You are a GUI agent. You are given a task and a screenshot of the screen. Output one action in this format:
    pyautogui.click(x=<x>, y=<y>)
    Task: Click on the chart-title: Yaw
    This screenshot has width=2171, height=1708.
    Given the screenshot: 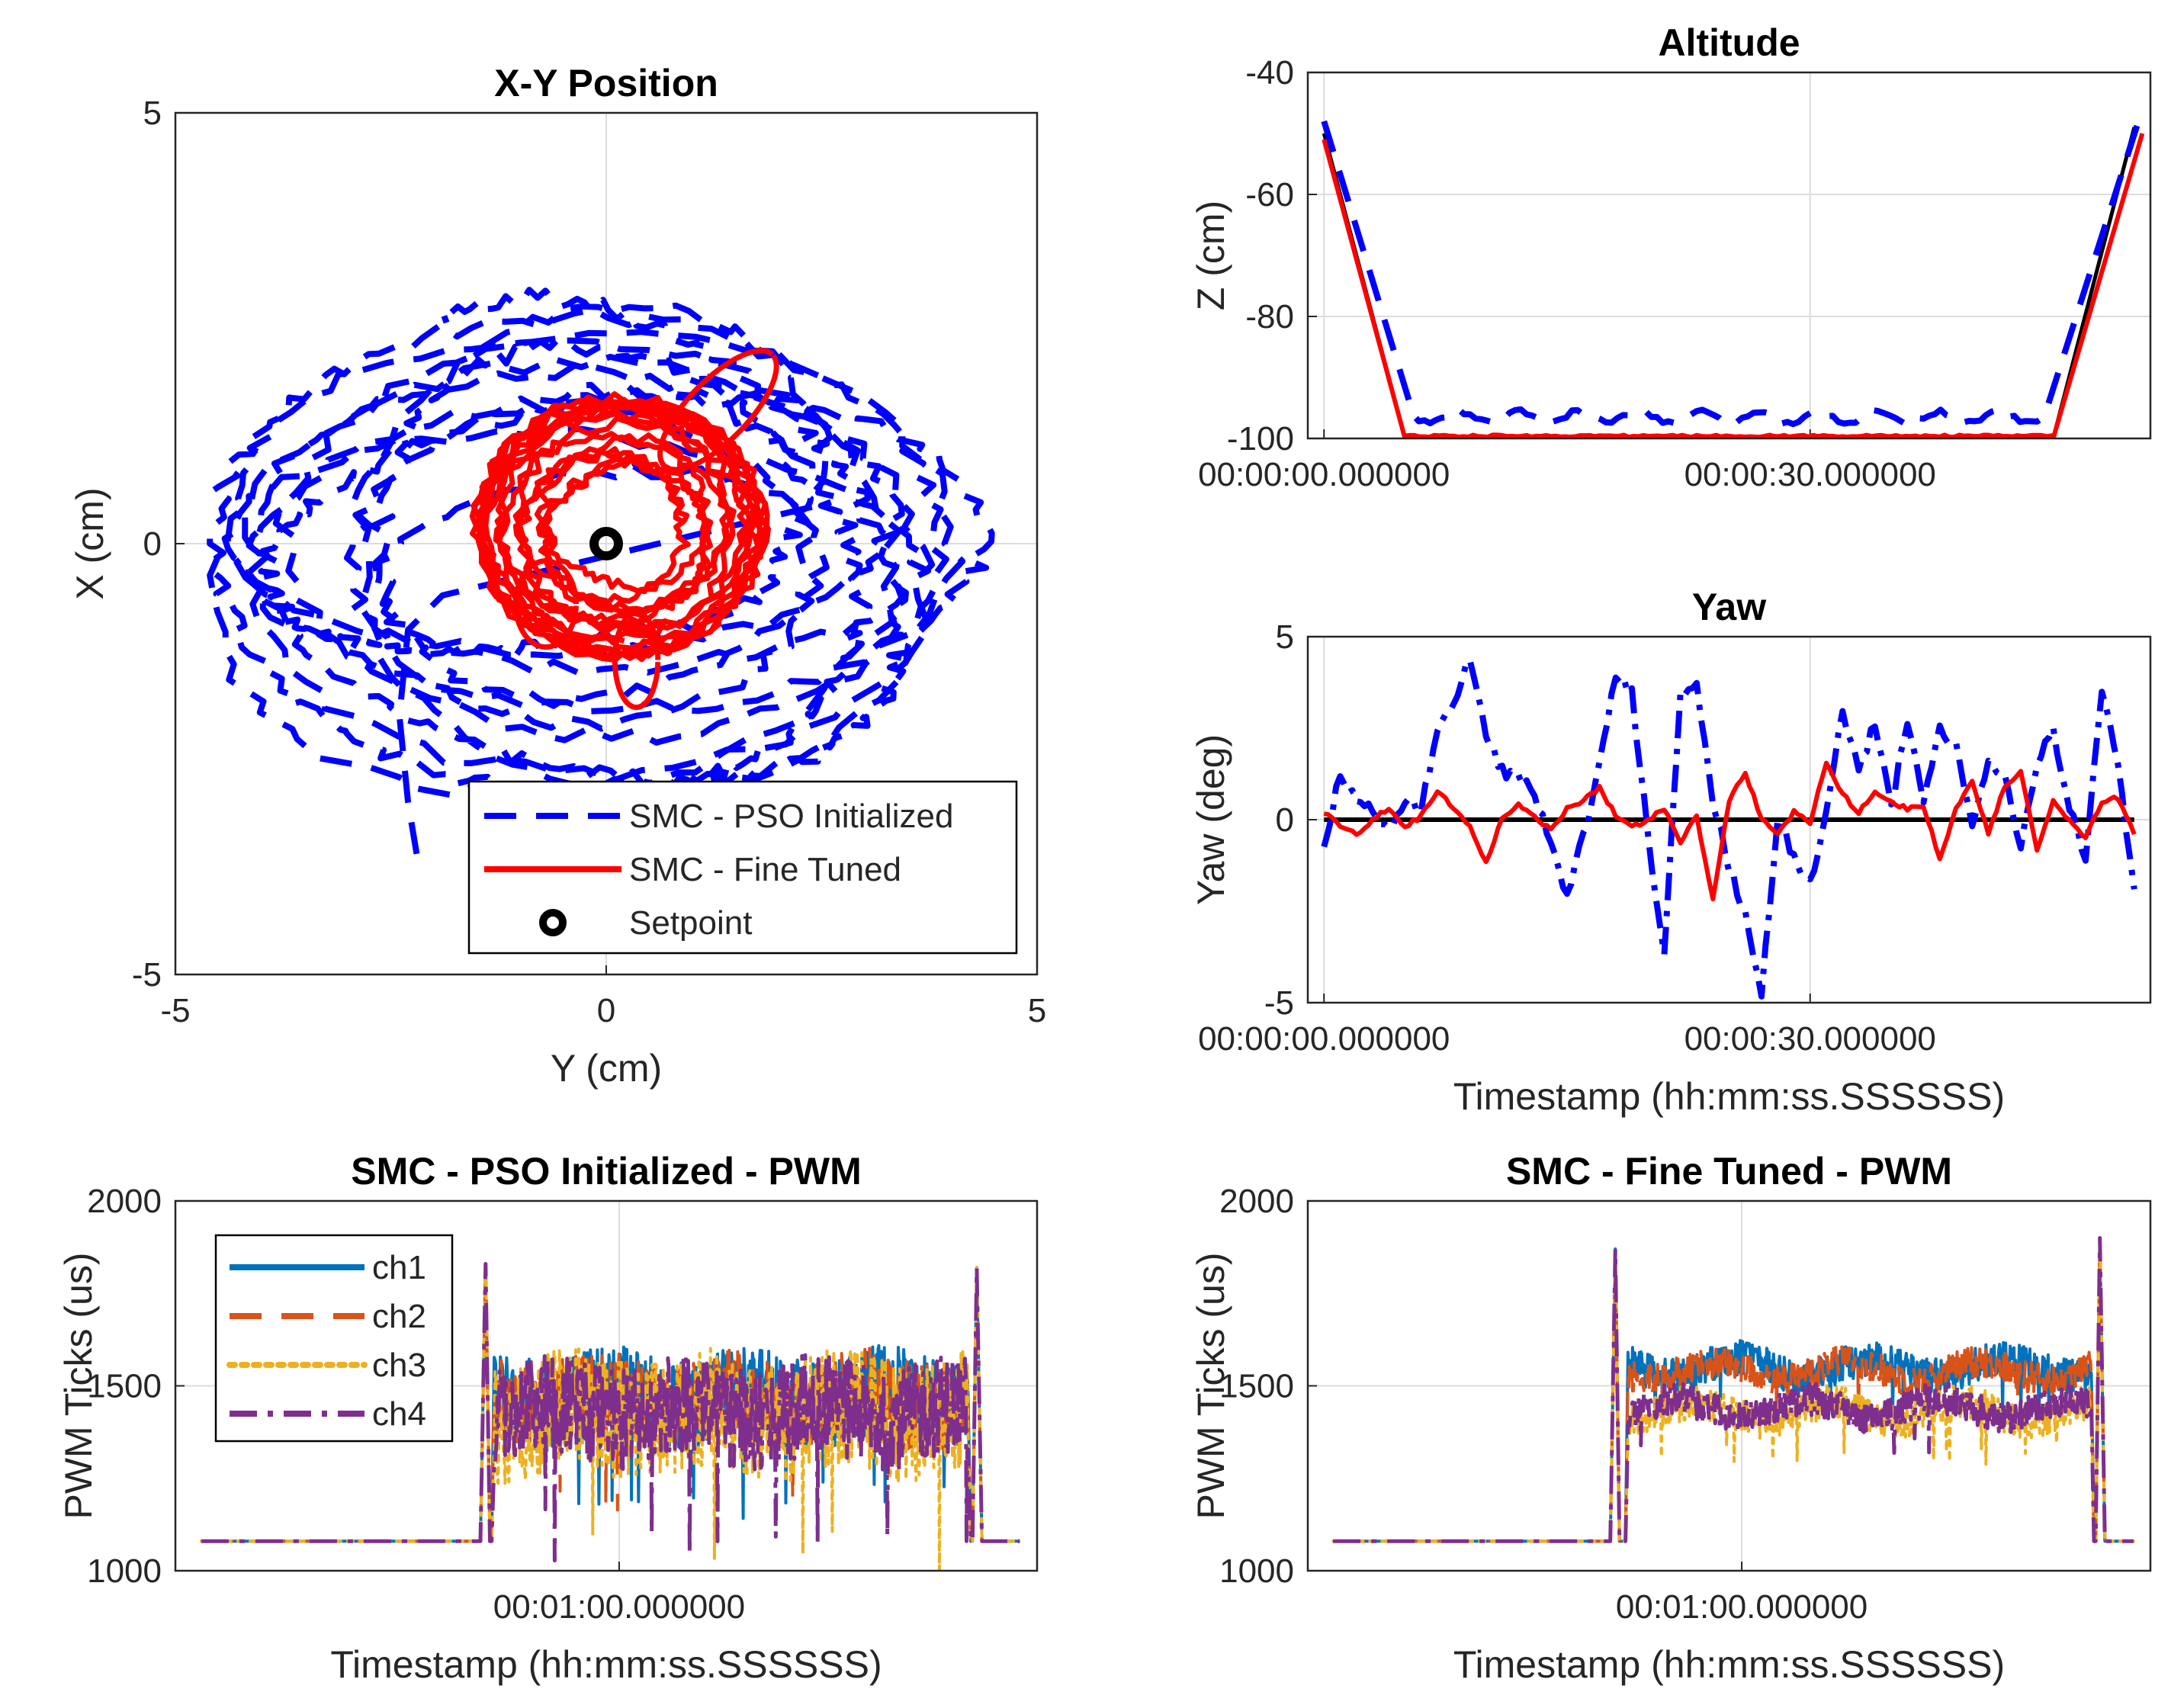 What is the action you would take?
    pyautogui.click(x=1729, y=607)
    